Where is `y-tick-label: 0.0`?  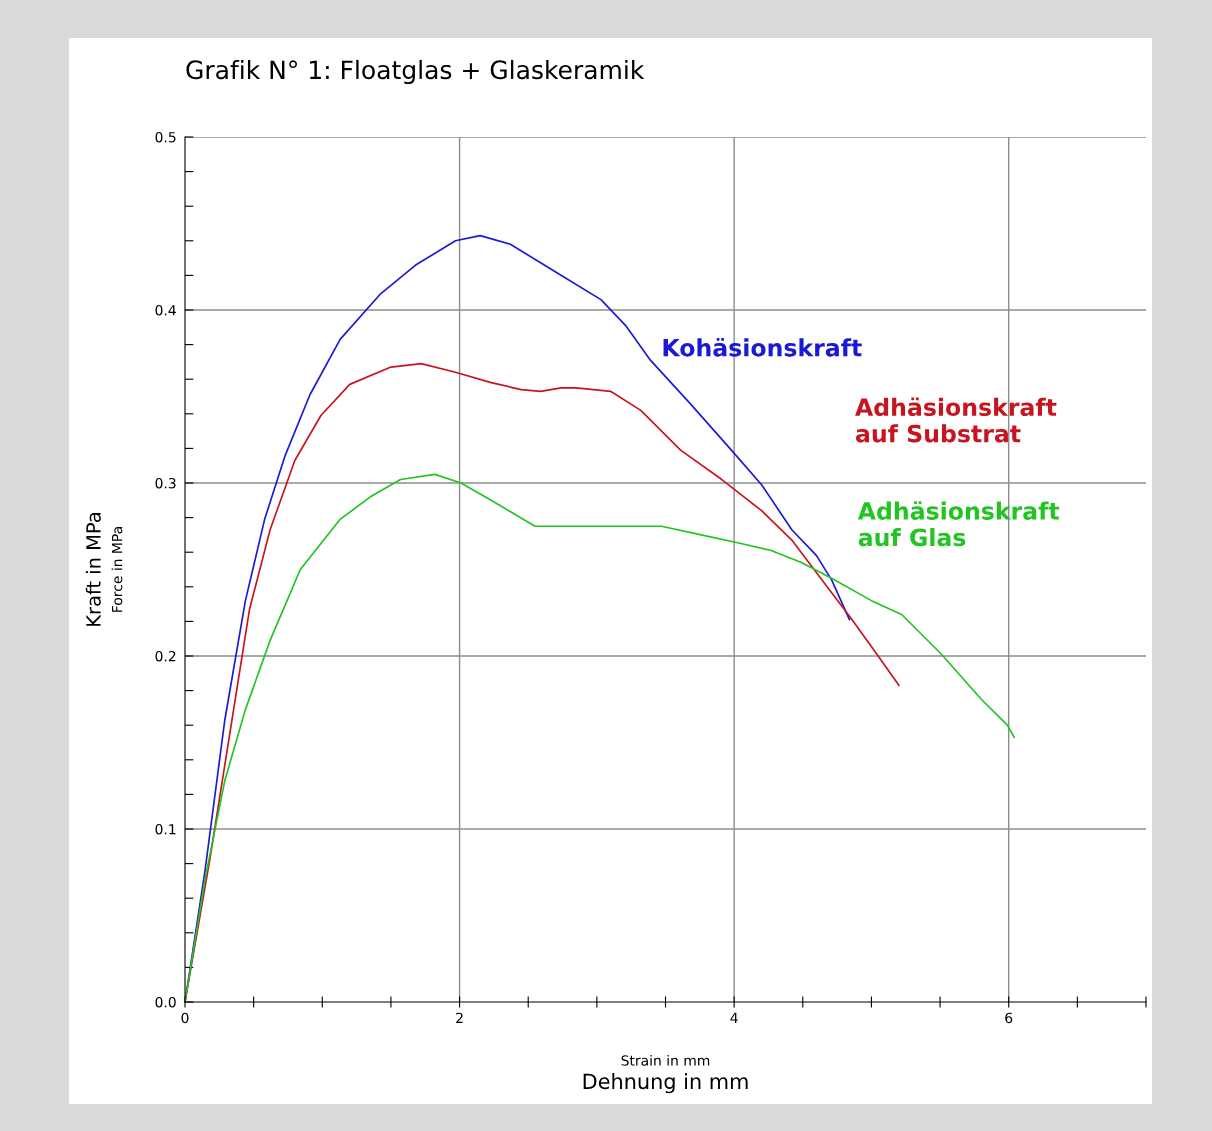
y-tick-label: 0.0 is located at coordinates (165, 1002).